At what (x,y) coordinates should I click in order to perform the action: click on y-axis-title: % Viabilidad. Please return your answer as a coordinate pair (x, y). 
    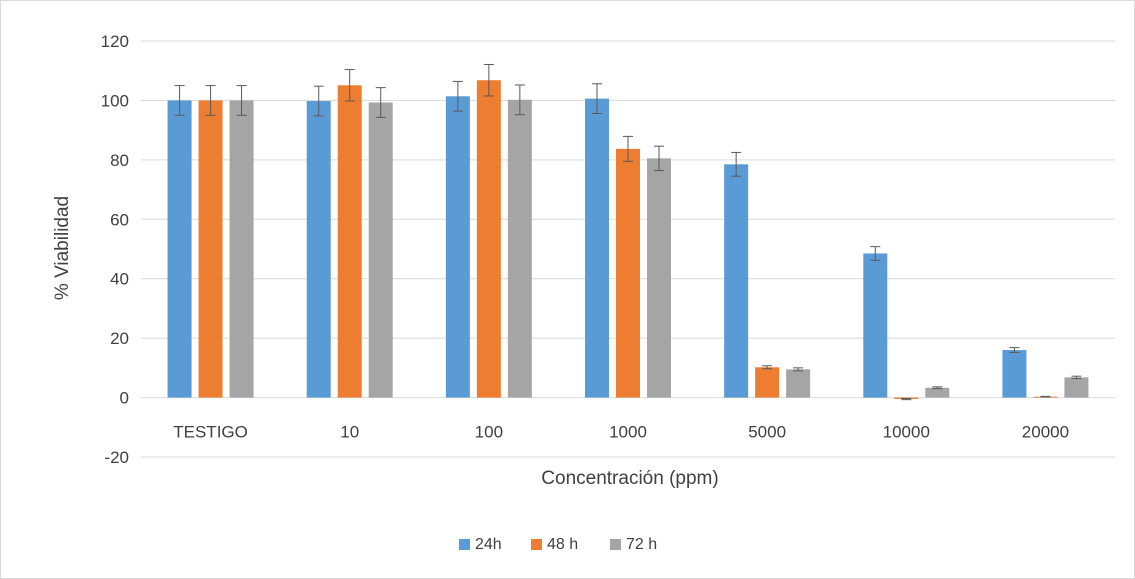
    Looking at the image, I should click on (62, 248).